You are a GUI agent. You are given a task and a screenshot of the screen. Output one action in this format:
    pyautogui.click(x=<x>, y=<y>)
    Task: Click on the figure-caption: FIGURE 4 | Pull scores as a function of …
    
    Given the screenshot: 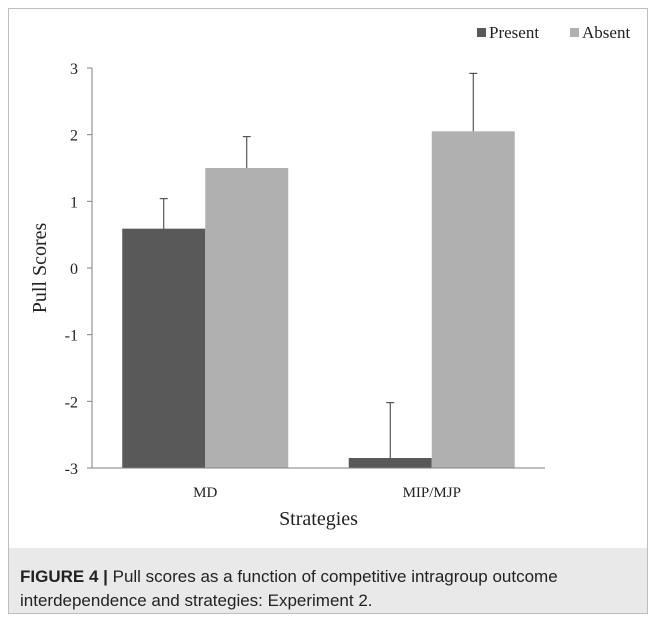 What is the action you would take?
    pyautogui.click(x=327, y=589)
    